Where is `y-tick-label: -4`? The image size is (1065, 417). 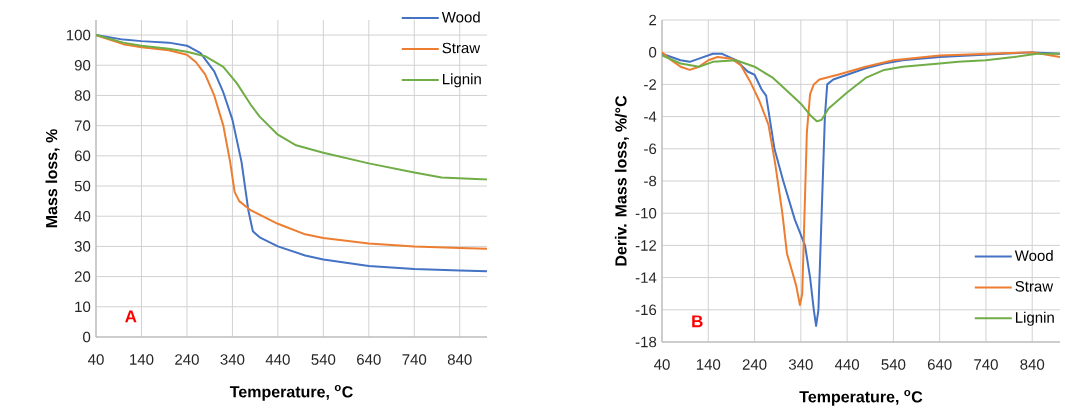
y-tick-label: -4 is located at coordinates (650, 116).